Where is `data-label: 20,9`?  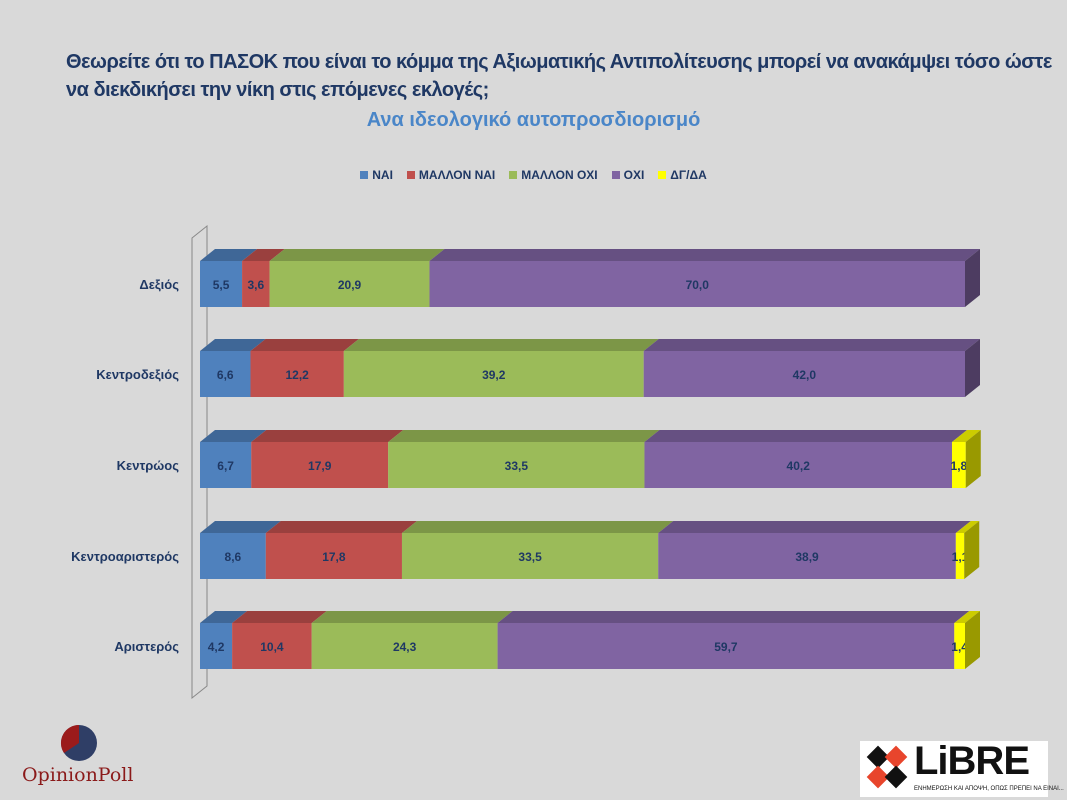
data-label: 20,9 is located at coordinates (350, 285).